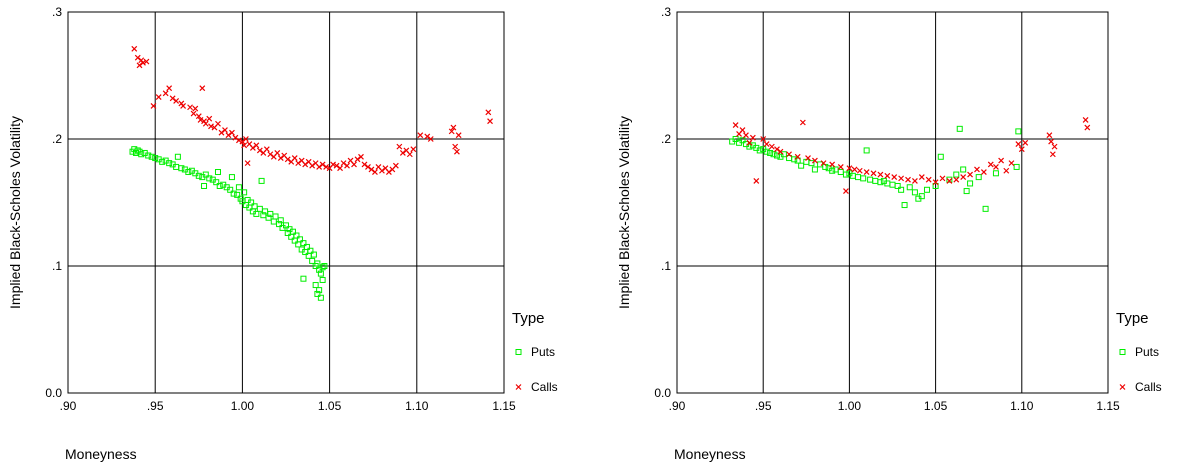  I want to click on y-tick-label: .1, so click(57, 266).